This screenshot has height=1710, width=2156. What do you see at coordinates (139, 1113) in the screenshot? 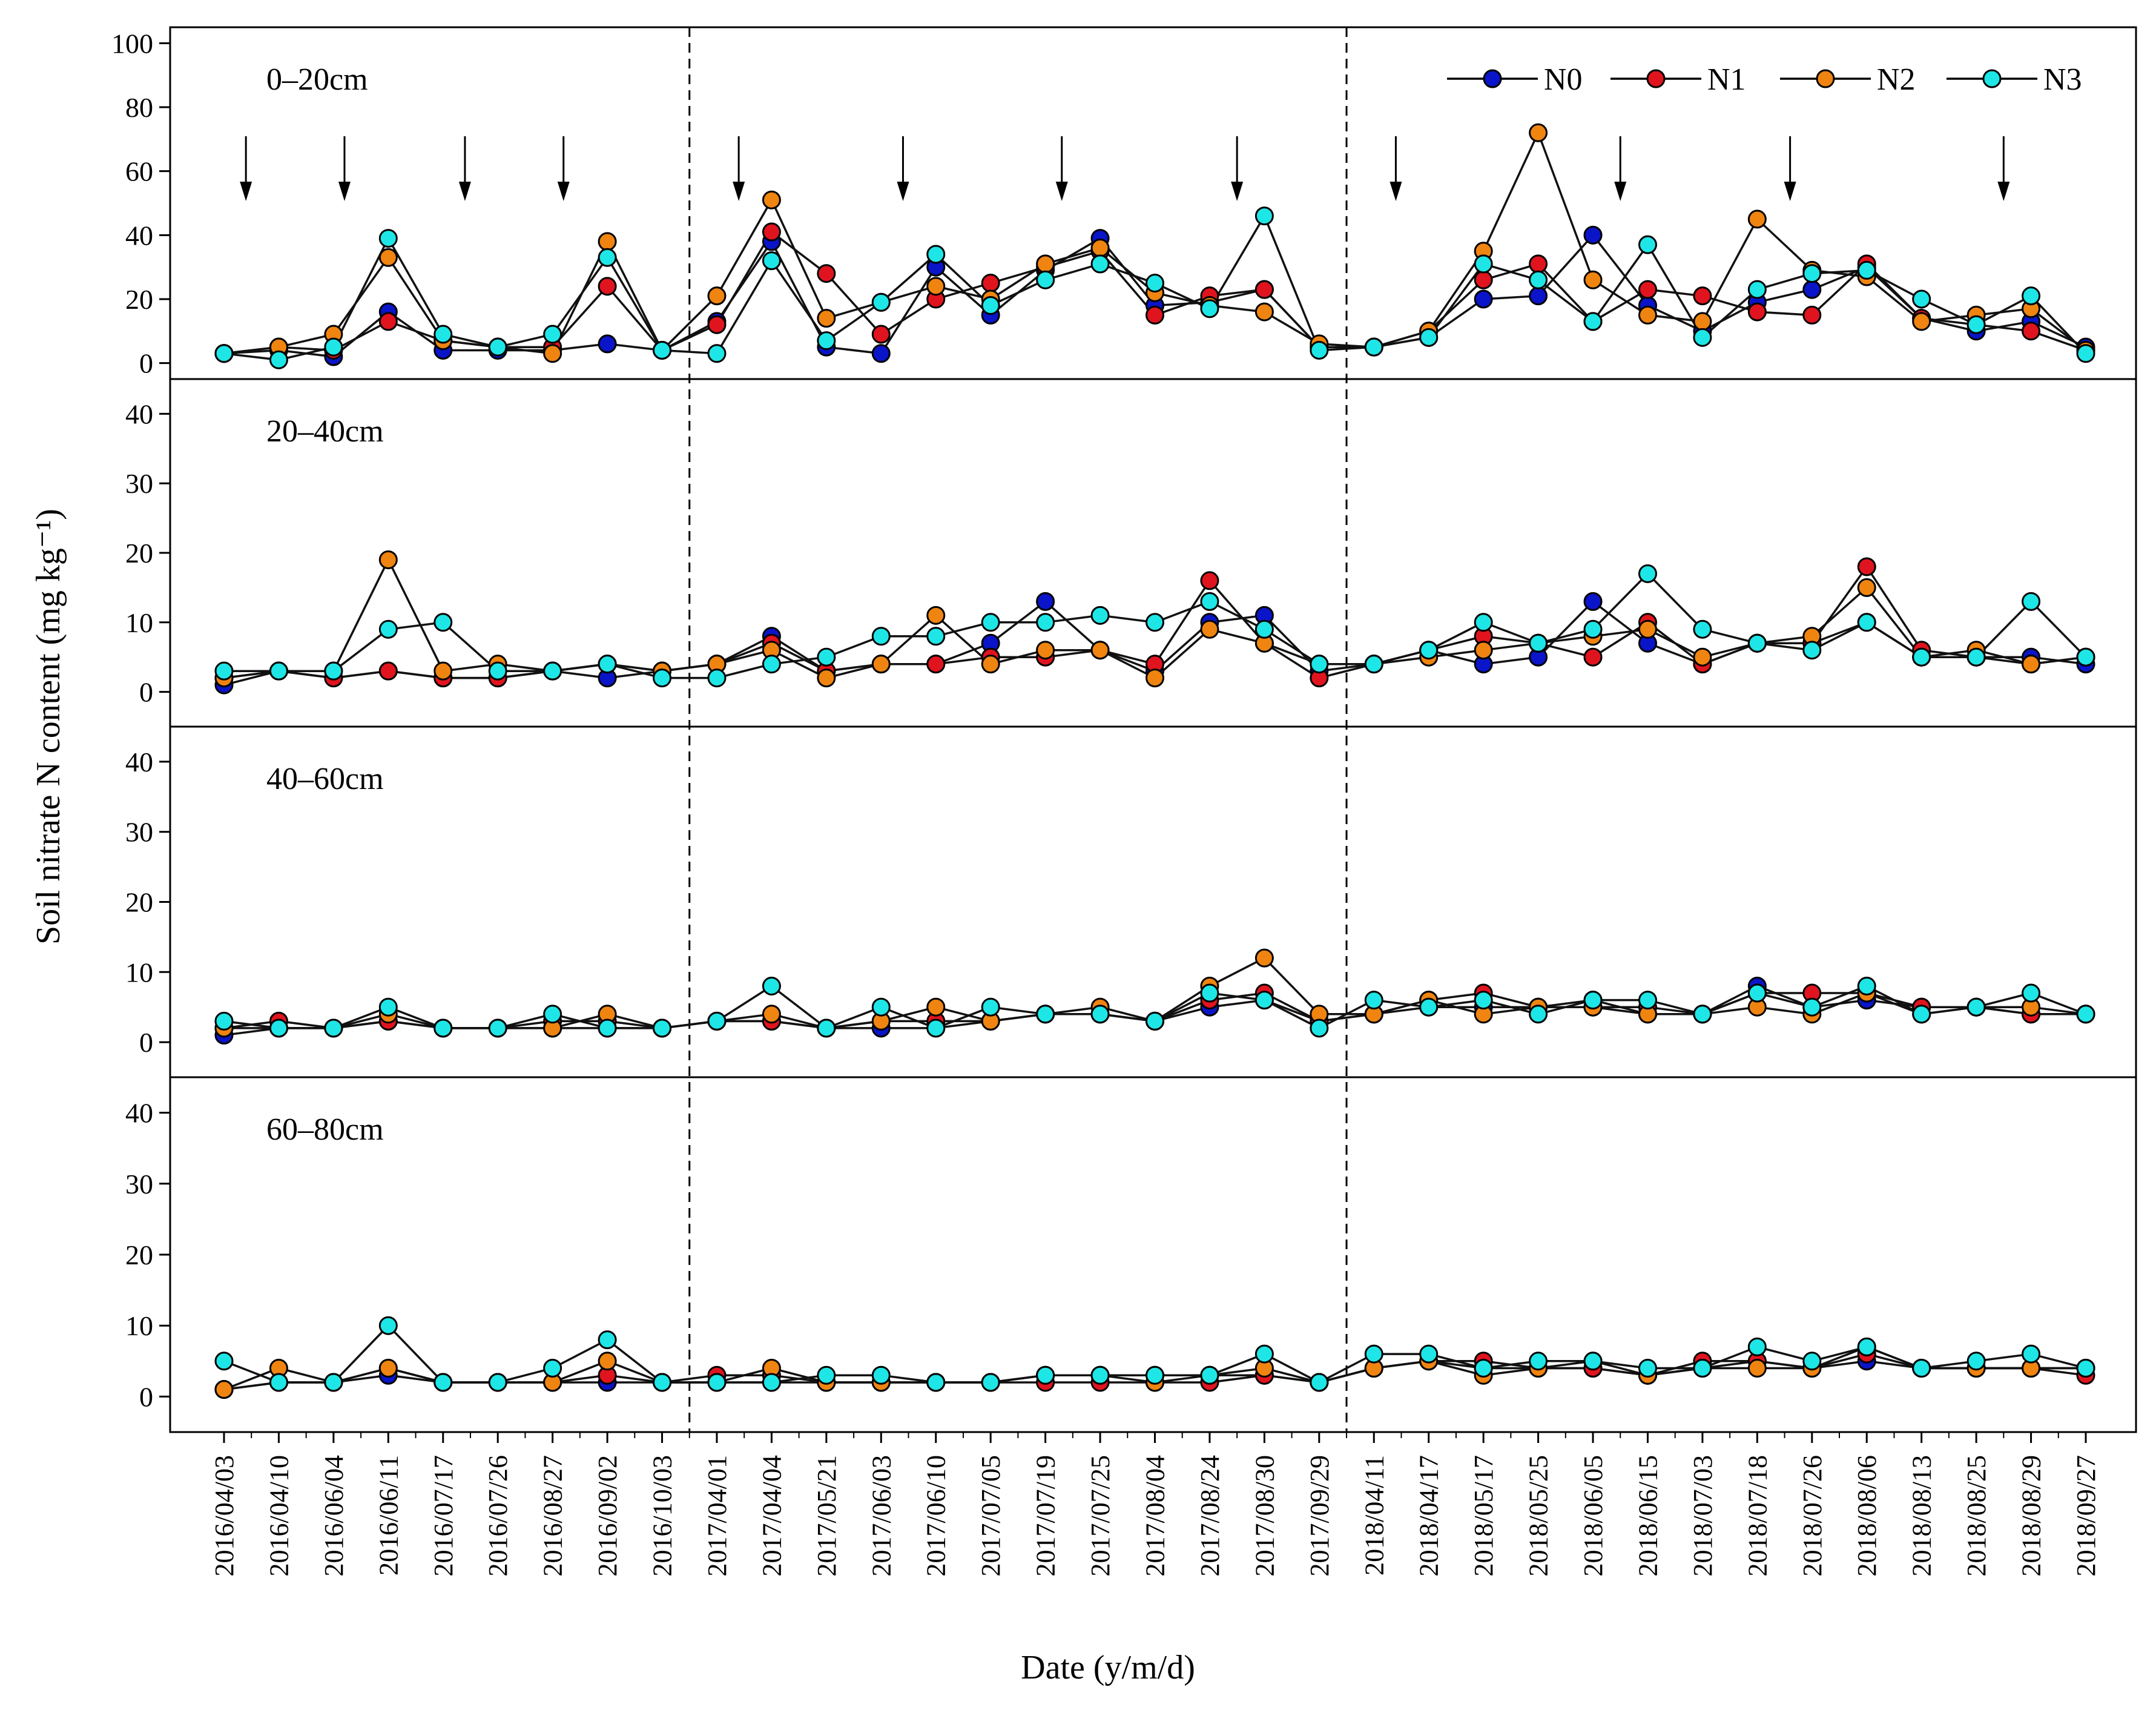
I see `y-tick-label-3-40: 40` at bounding box center [139, 1113].